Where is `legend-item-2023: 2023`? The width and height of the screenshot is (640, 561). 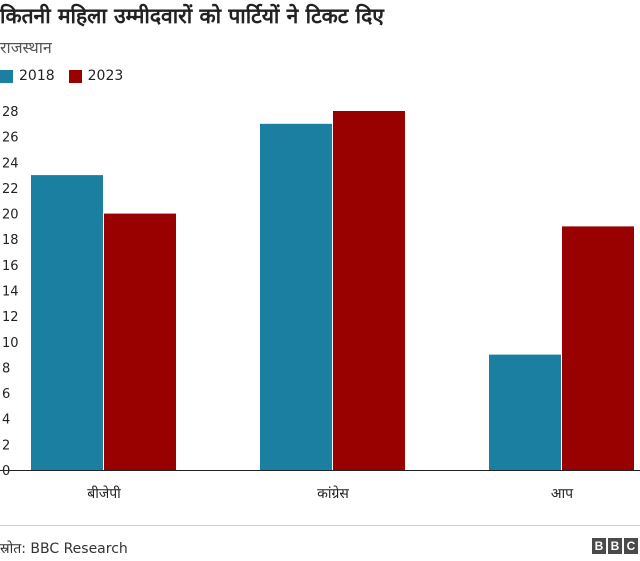
legend-item-2023: 2023 is located at coordinates (96, 76).